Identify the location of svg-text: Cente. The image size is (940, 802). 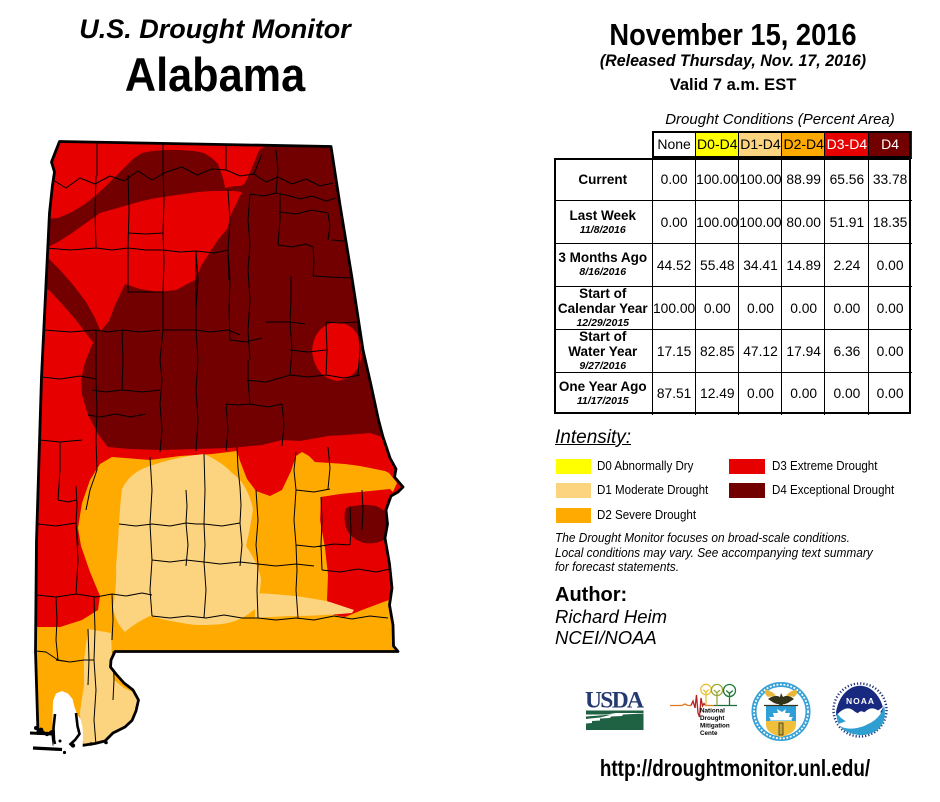
(709, 733).